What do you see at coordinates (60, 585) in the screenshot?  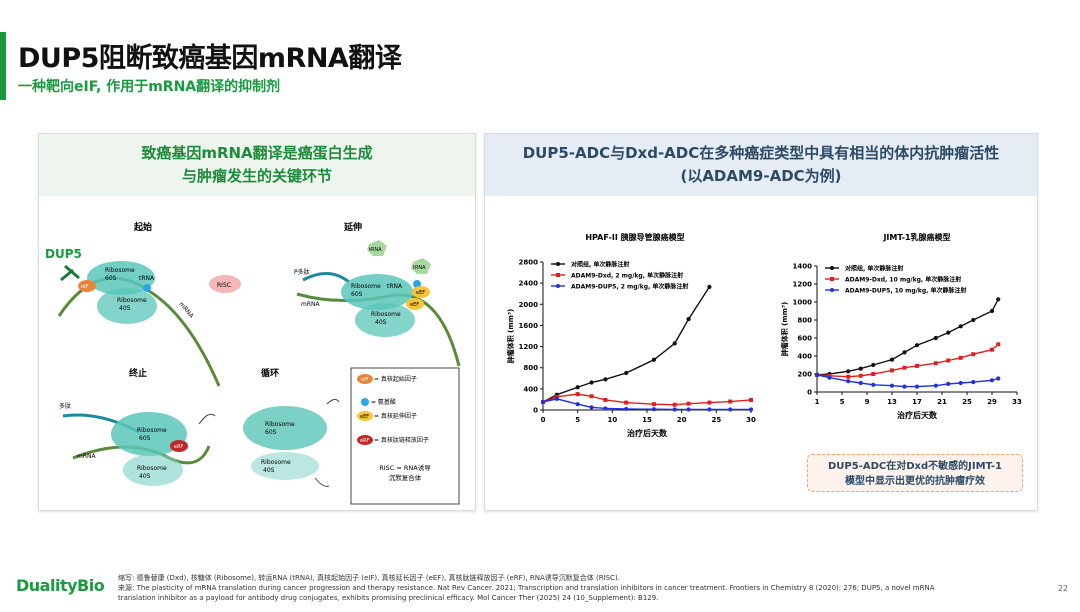 I see `company-logo: DualityBio` at bounding box center [60, 585].